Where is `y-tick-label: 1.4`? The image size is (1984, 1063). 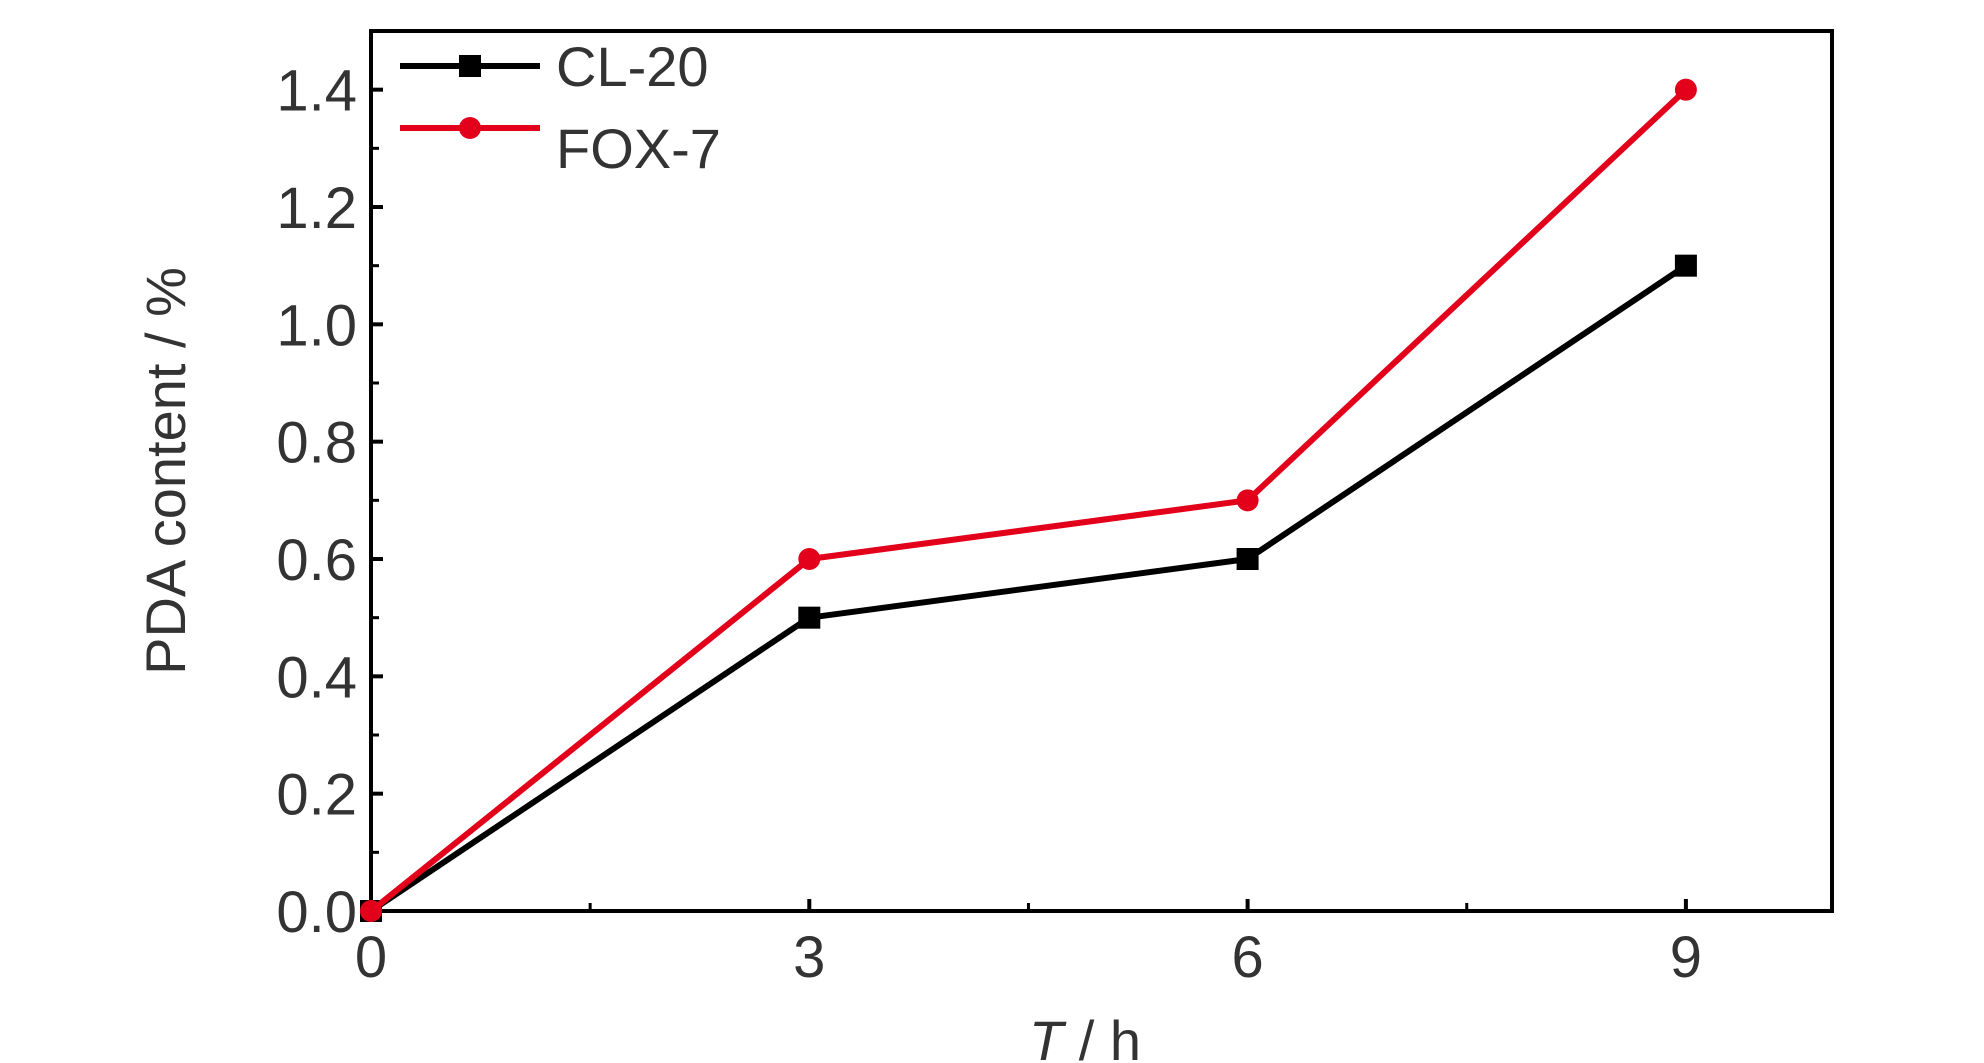
y-tick-label: 1.4 is located at coordinates (316, 91).